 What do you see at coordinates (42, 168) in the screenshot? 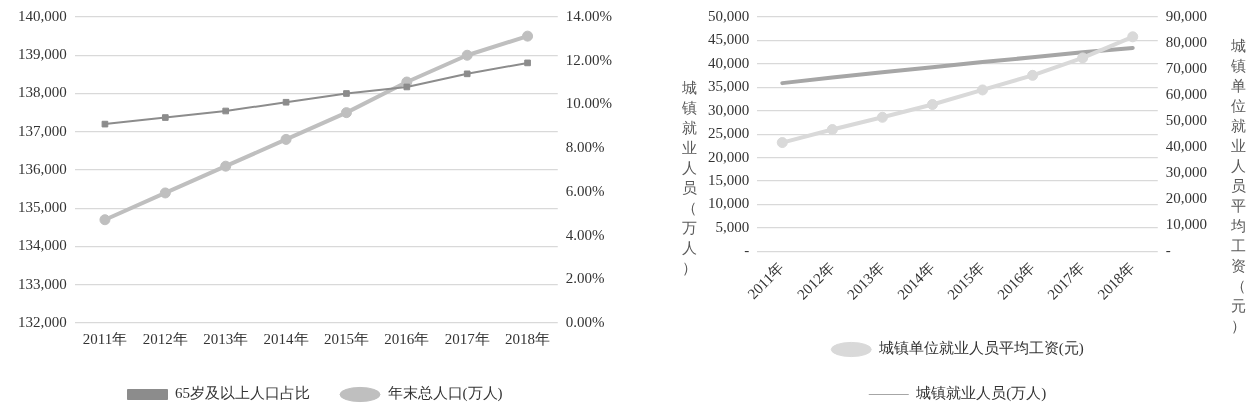
I see `y-tick-label: 136,000` at bounding box center [42, 168].